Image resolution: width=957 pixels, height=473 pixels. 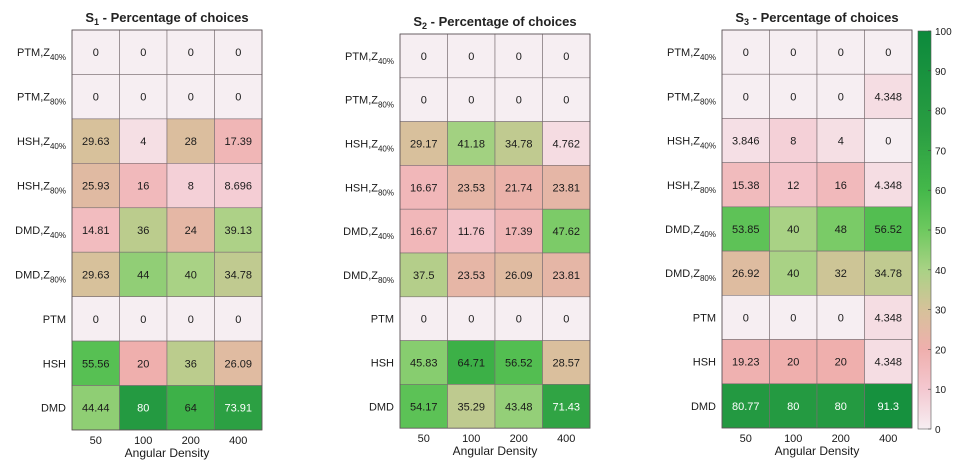 I want to click on cell-value-label: 28, so click(x=191, y=142).